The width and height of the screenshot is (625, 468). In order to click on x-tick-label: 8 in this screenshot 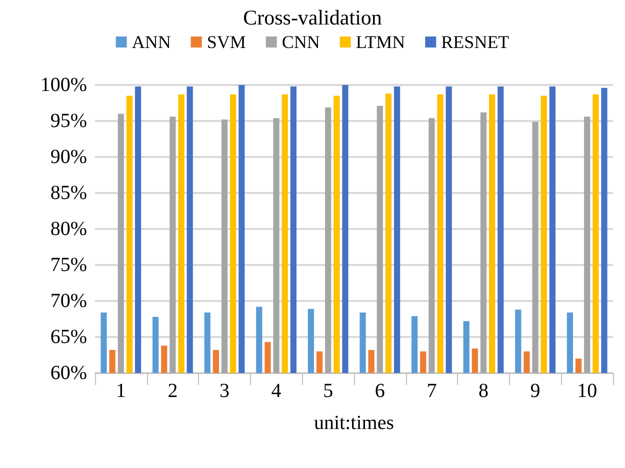, I will do `click(483, 391)`.